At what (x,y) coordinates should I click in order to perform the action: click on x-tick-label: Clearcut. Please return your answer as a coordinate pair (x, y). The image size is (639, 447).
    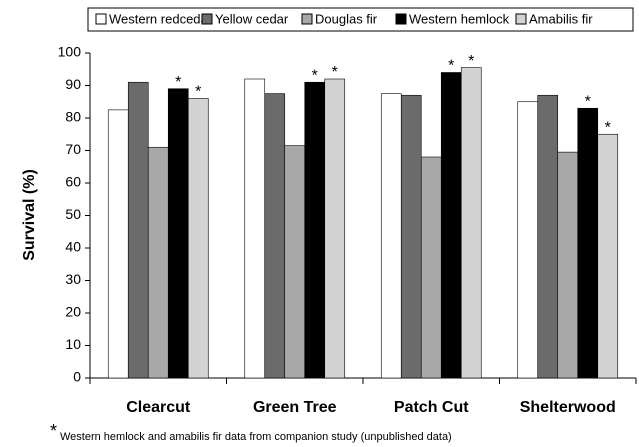
    Looking at the image, I should click on (158, 407).